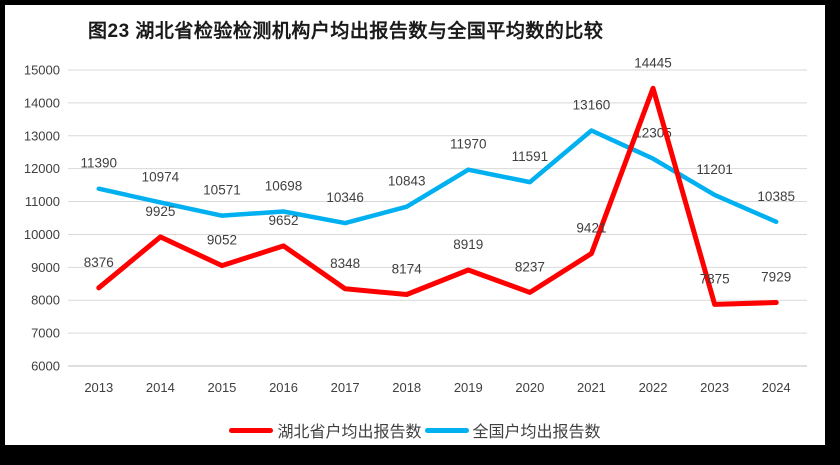  I want to click on x-axis-tick-label: 2021, so click(591, 387).